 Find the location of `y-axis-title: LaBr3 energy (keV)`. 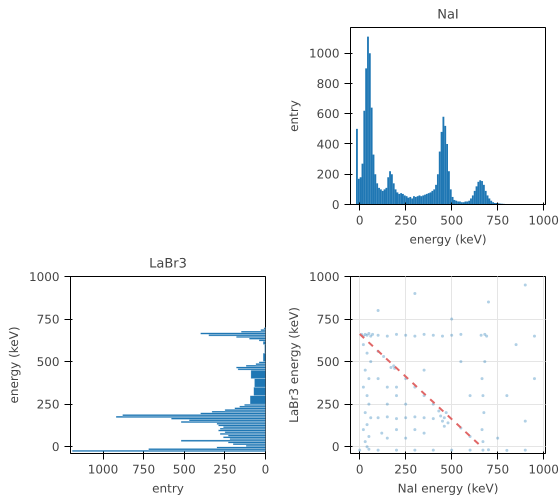

y-axis-title: LaBr3 energy (keV) is located at coordinates (293, 365).